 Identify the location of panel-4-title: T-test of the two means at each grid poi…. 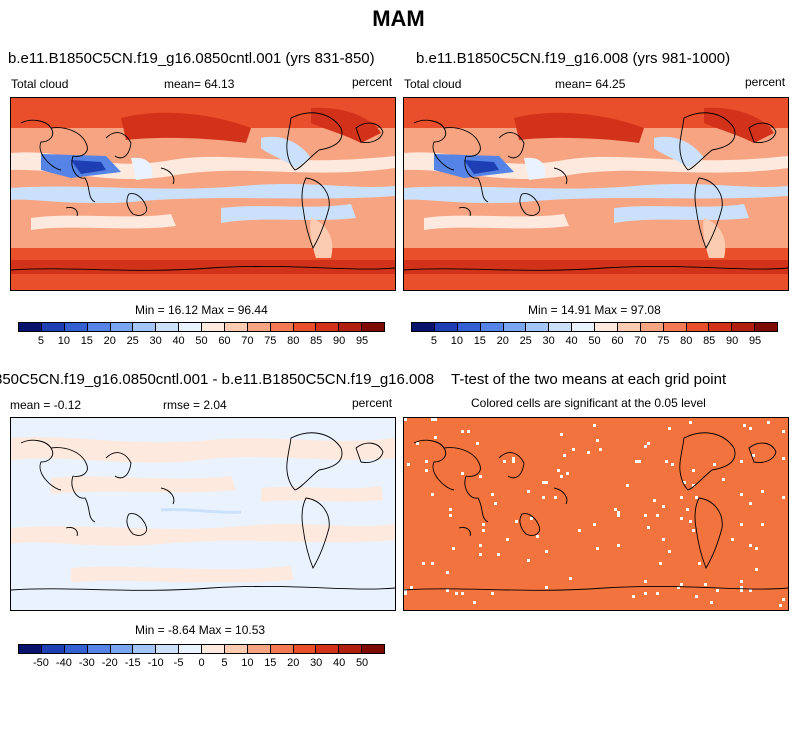
(589, 379).